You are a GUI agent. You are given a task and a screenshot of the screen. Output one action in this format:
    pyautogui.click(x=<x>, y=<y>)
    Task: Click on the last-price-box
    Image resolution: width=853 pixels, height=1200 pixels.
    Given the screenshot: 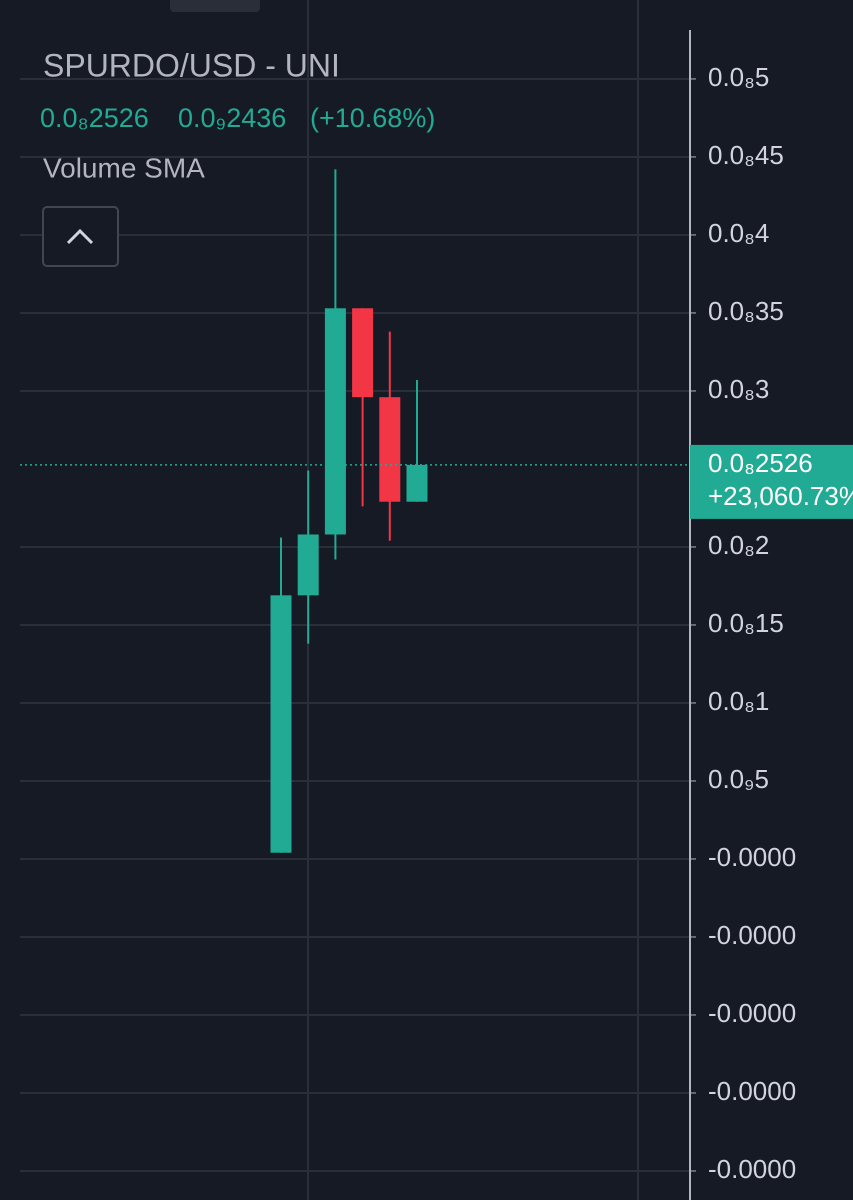 What is the action you would take?
    pyautogui.click(x=771, y=481)
    